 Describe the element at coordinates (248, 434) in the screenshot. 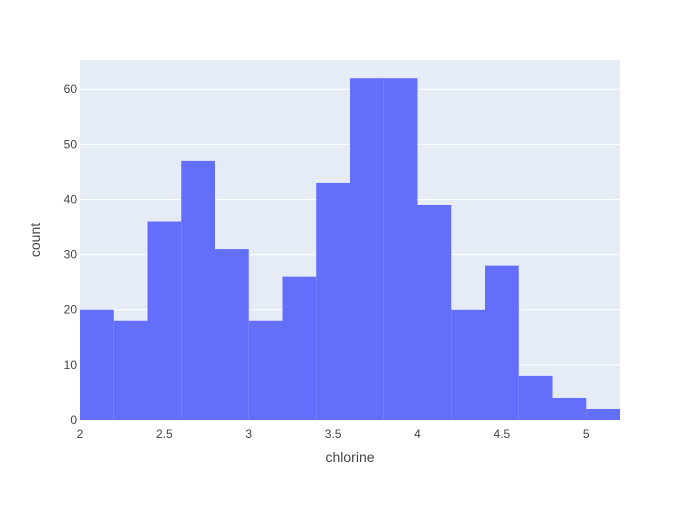

I see `x-tick-label: 3` at that location.